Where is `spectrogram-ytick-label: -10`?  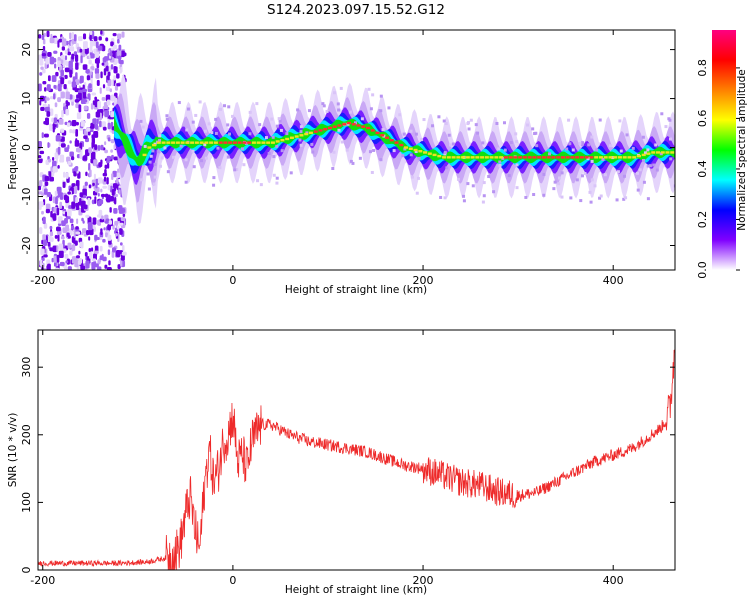 spectrogram-ytick-label: -10 is located at coordinates (26, 197).